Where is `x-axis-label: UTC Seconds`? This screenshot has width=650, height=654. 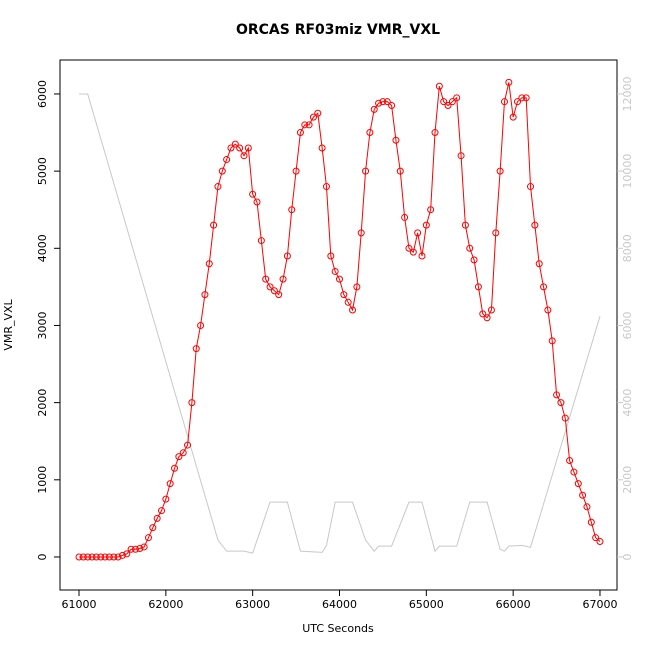 x-axis-label: UTC Seconds is located at coordinates (338, 628).